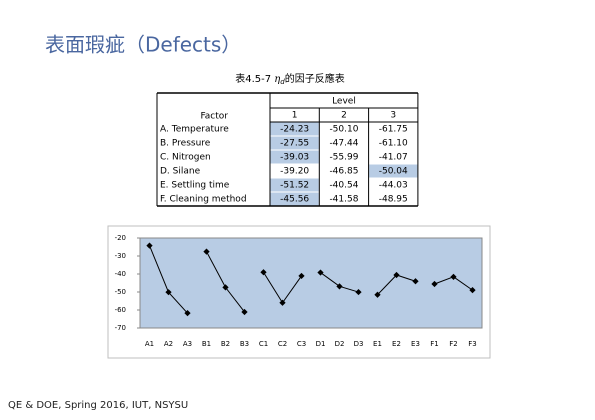  Describe the element at coordinates (225, 344) in the screenshot. I see `x-tick-label: B2` at that location.